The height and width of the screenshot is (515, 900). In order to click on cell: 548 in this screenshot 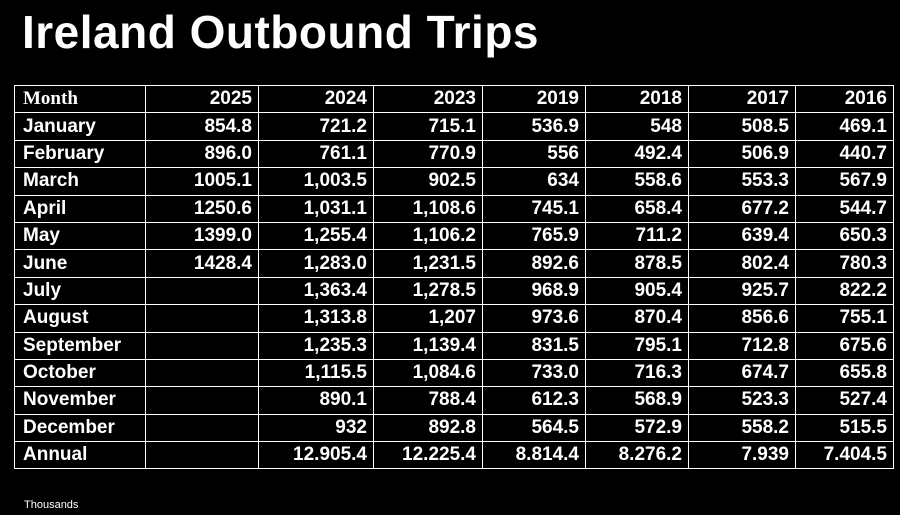, I will do `click(637, 126)`.